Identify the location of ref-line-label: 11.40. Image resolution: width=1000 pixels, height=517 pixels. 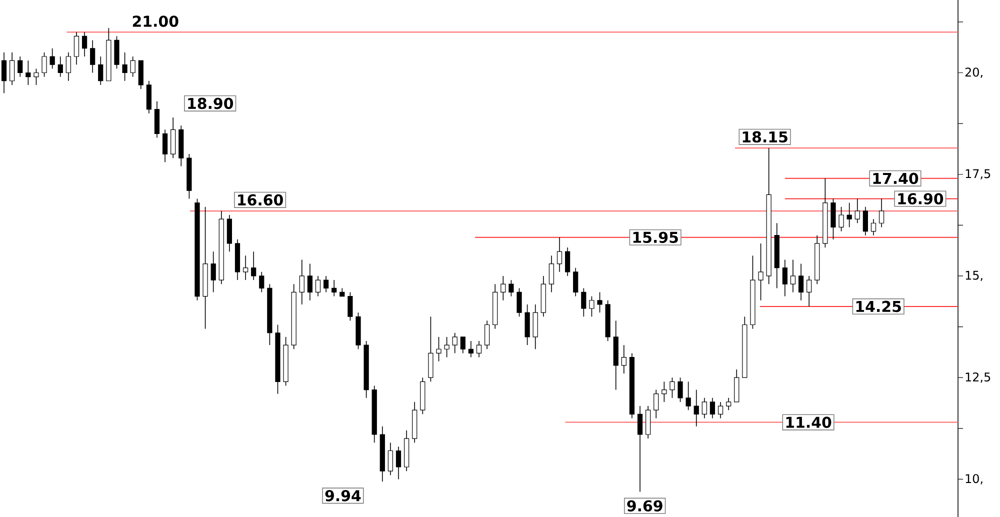
(809, 422).